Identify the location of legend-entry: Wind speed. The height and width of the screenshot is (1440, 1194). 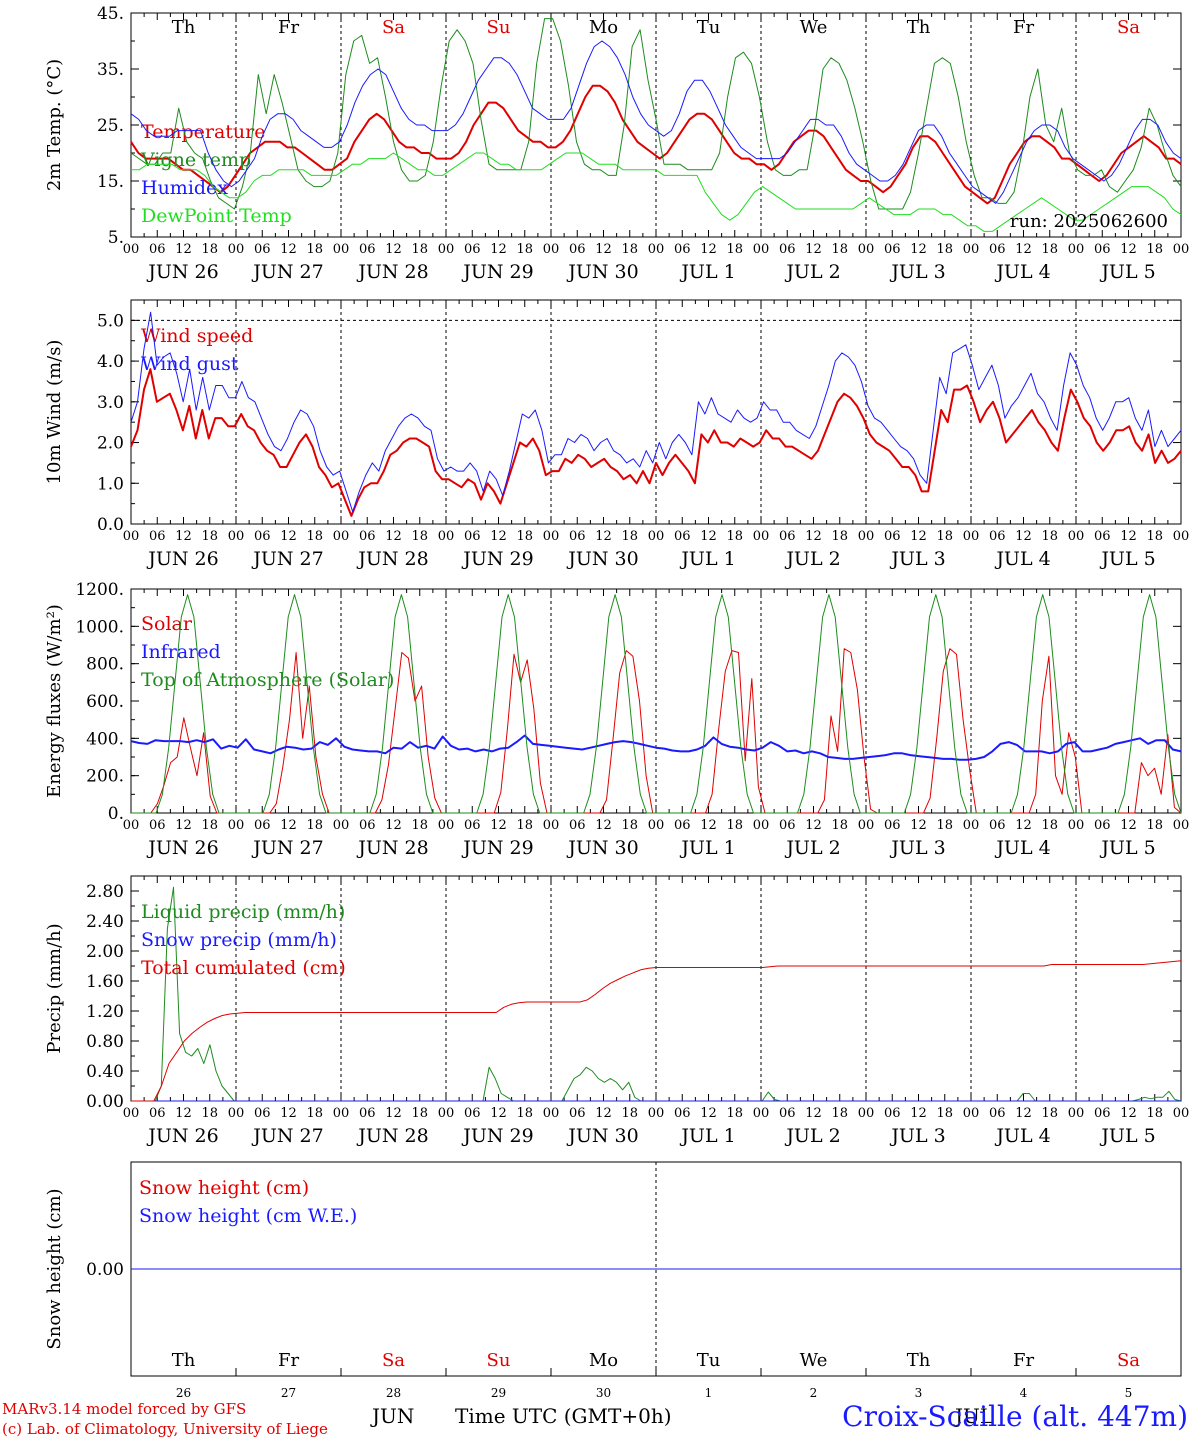
(197, 336).